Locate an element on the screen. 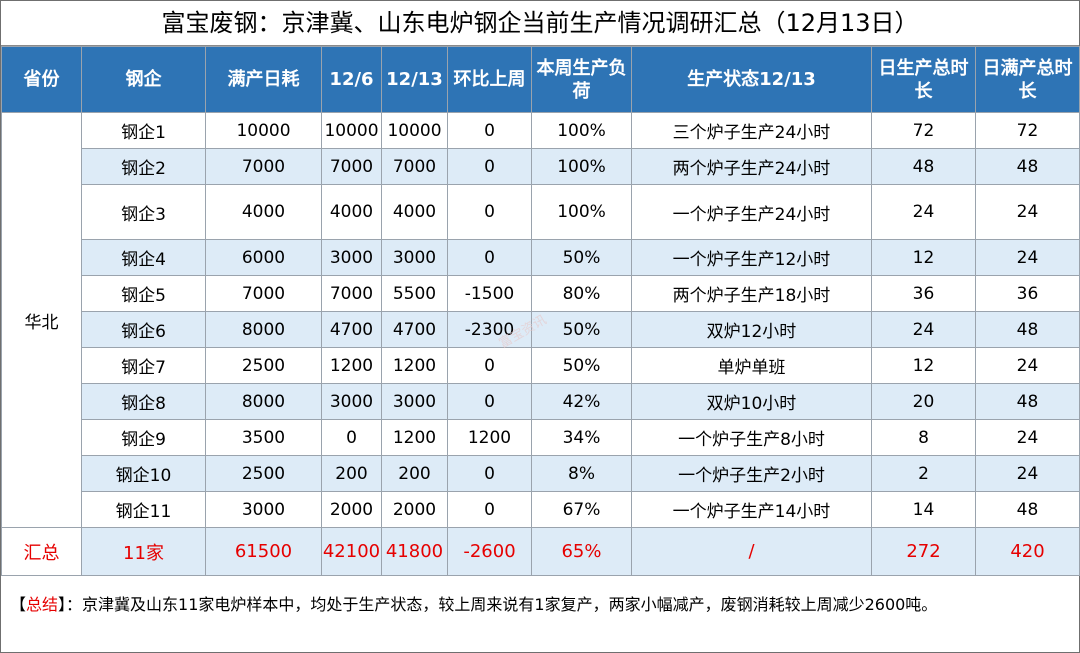 Image resolution: width=1080 pixels, height=653 pixels. total-load: 65% is located at coordinates (581, 551).